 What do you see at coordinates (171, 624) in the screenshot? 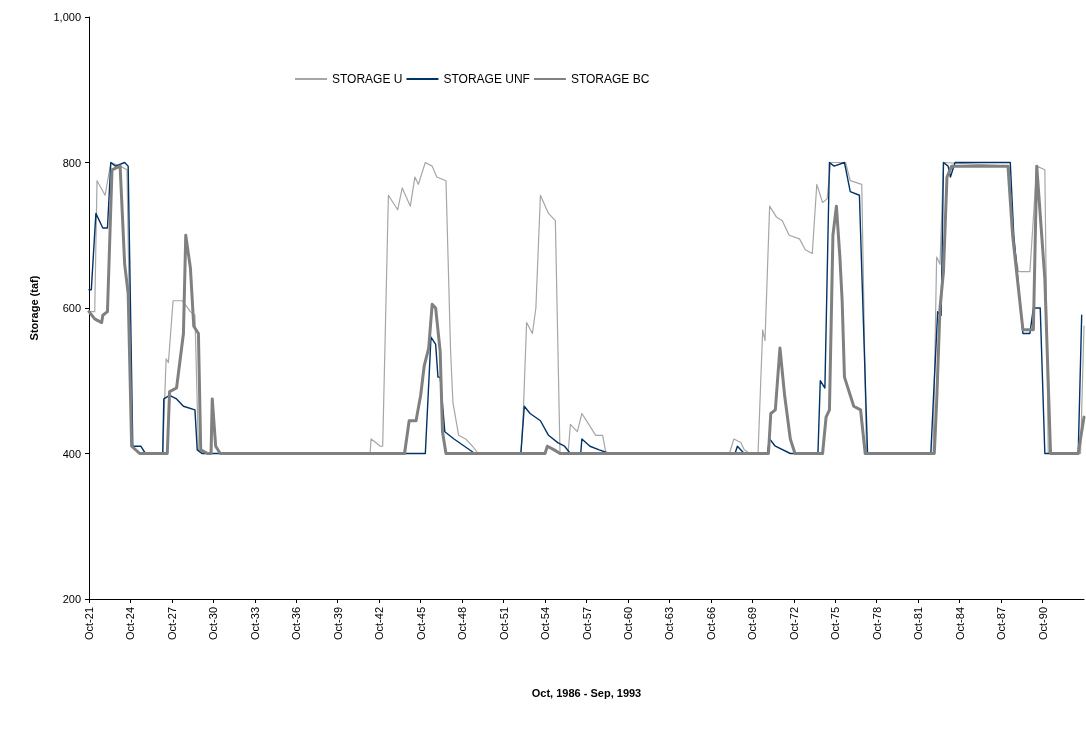
I see `x-tick-label: Oct-27` at bounding box center [171, 624].